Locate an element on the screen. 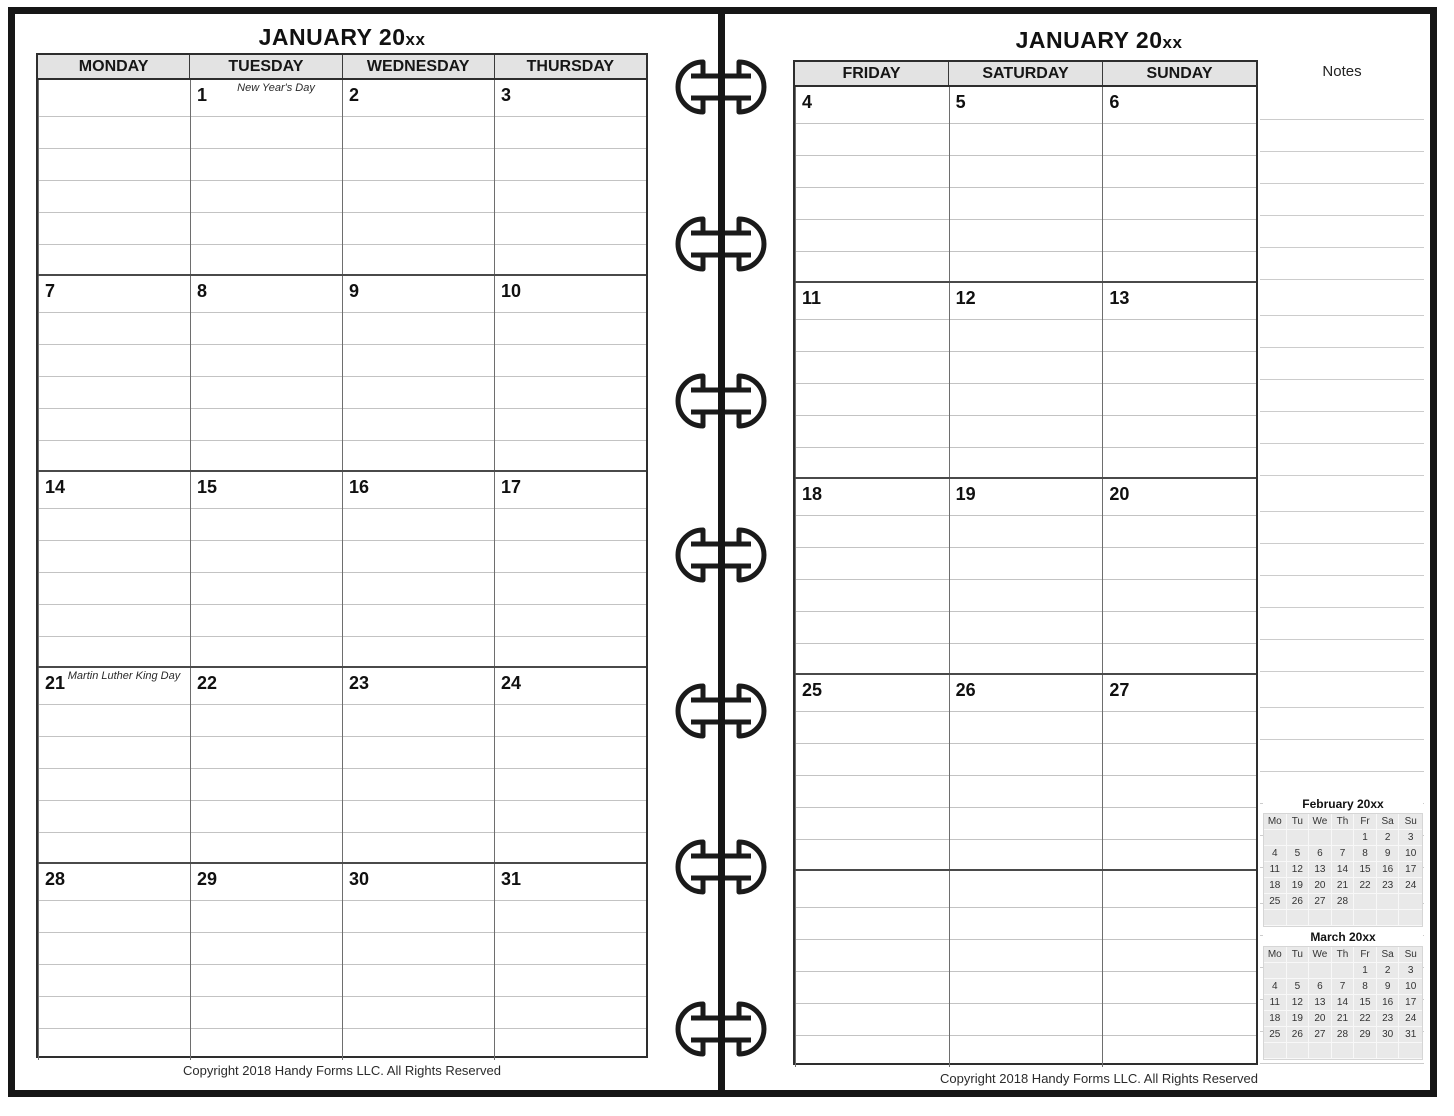 The height and width of the screenshot is (1116, 1454). mini-cal-date-cell: 24 is located at coordinates (1410, 886).